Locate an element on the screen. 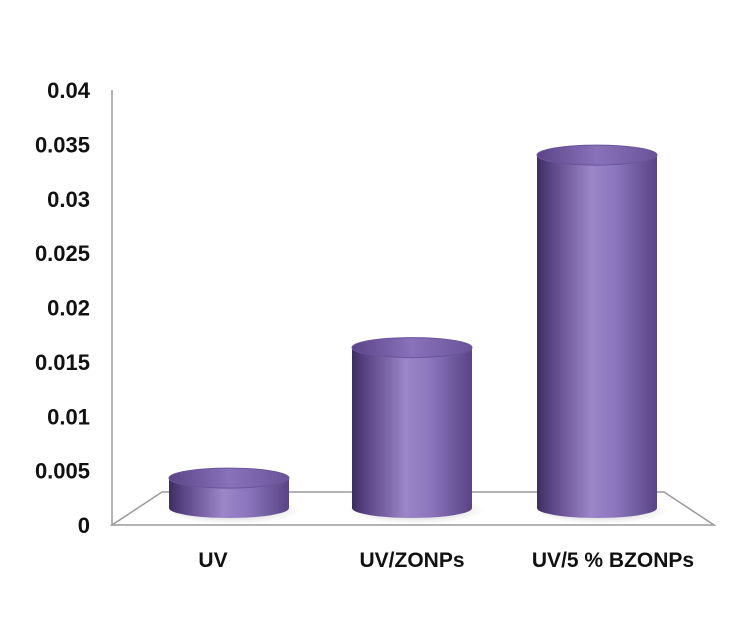 This screenshot has height=632, width=742. x-tick-labels: UV UV/ZONPs UV/5 % BZONPs is located at coordinates (446, 560).